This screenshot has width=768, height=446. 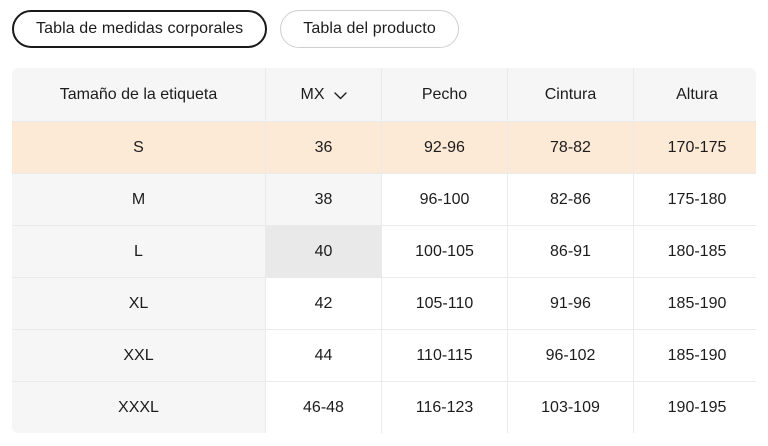 What do you see at coordinates (444, 199) in the screenshot?
I see `chest-range-cell: 96-100` at bounding box center [444, 199].